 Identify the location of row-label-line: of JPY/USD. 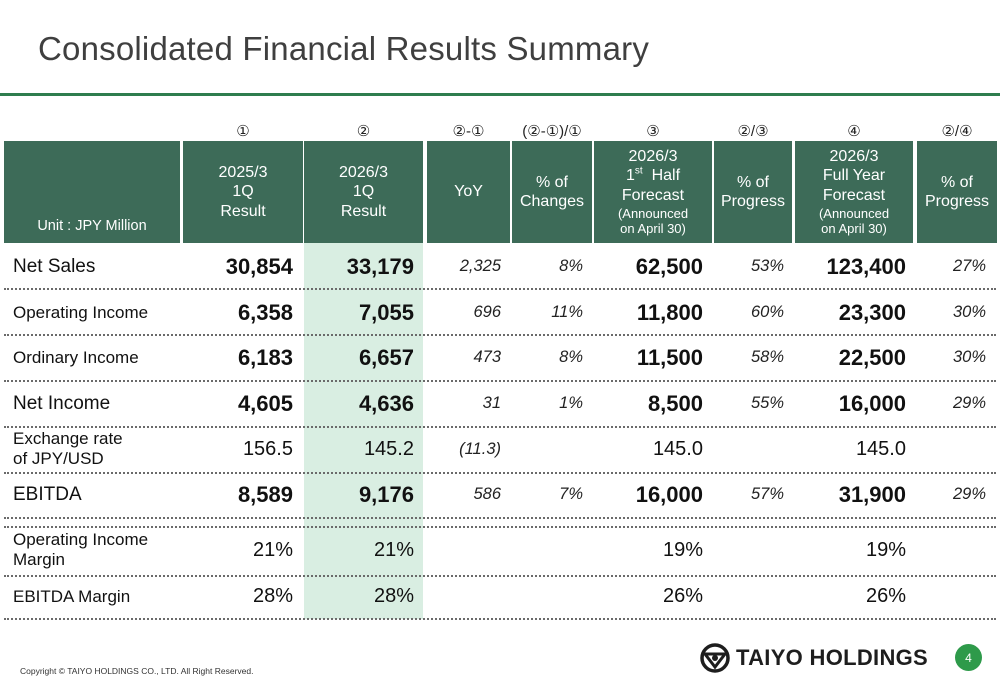
(58, 458).